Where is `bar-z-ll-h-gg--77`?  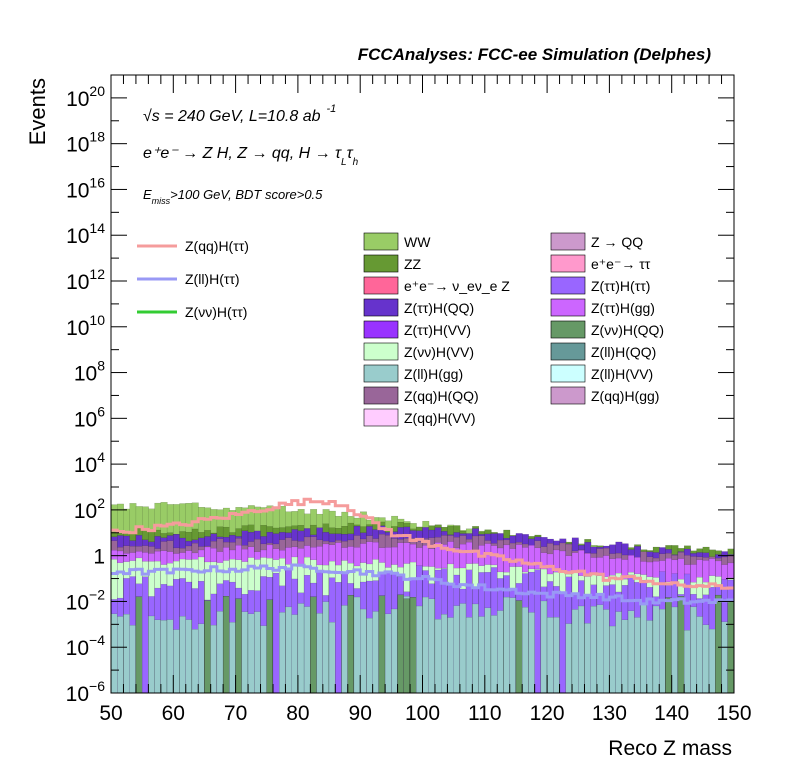 bar-z-ll-h-gg--77 is located at coordinates (594, 650).